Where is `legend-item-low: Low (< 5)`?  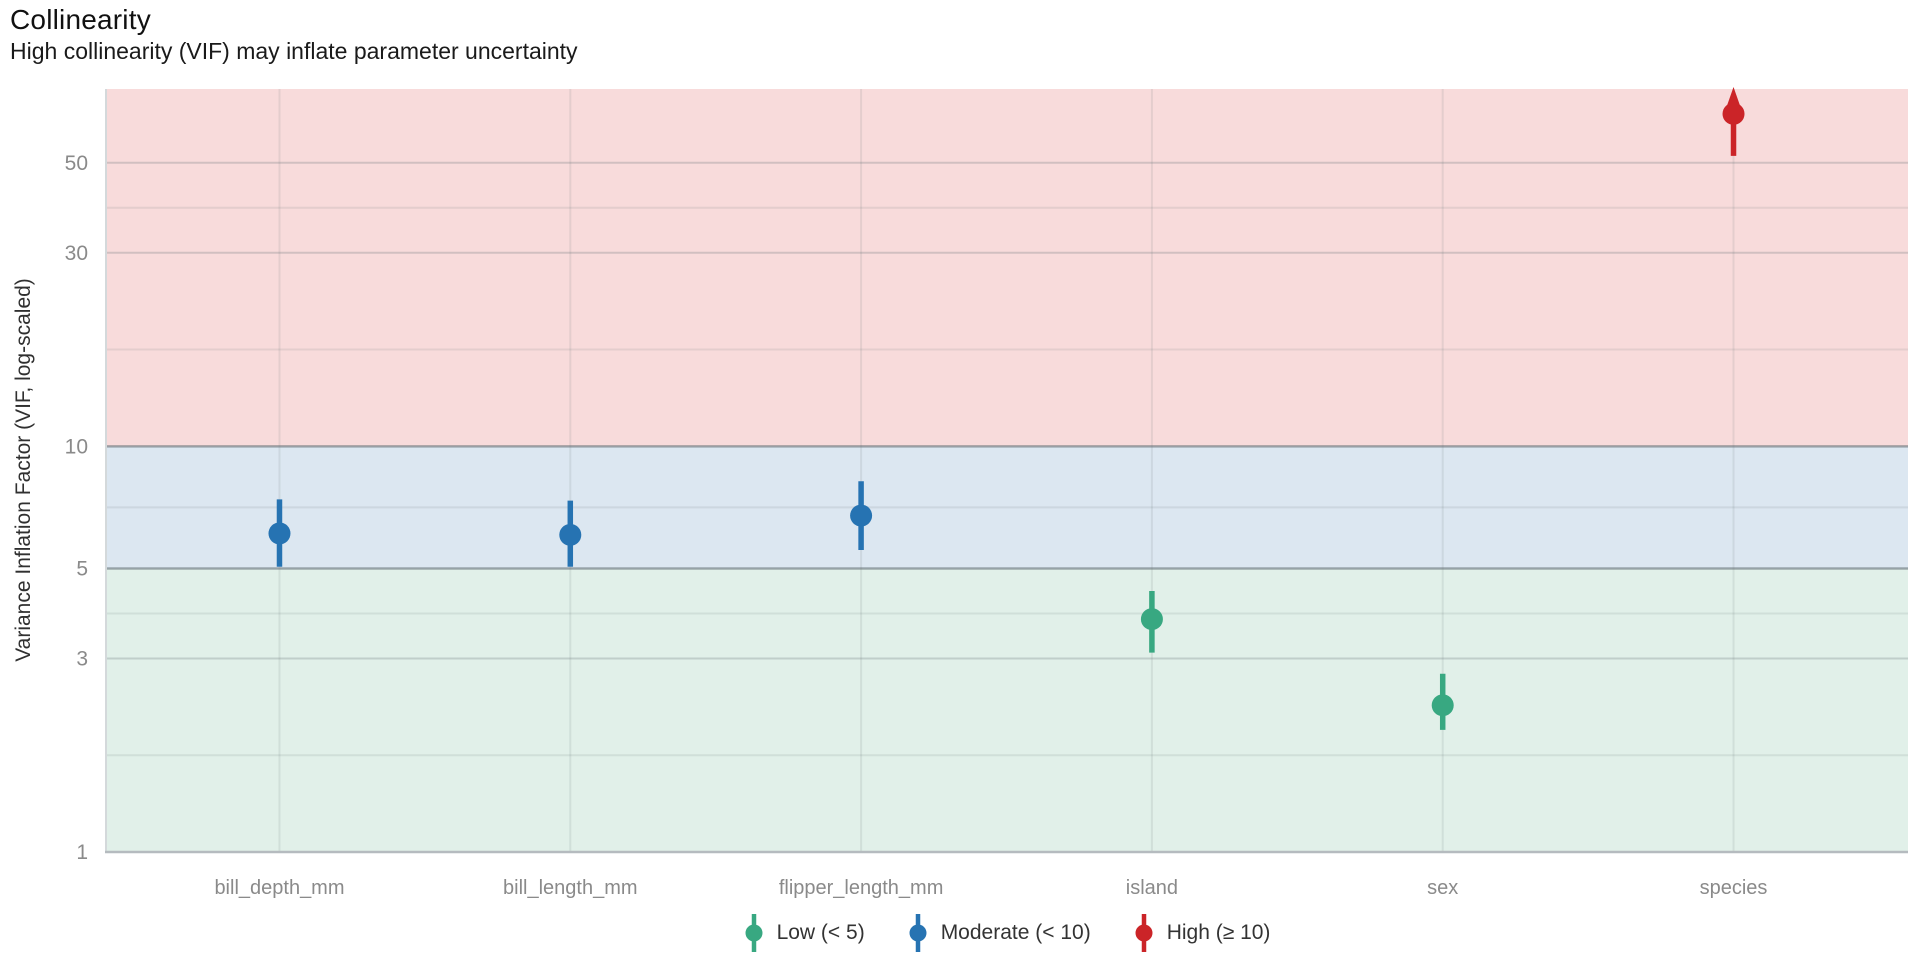 legend-item-low: Low (< 5) is located at coordinates (804, 933).